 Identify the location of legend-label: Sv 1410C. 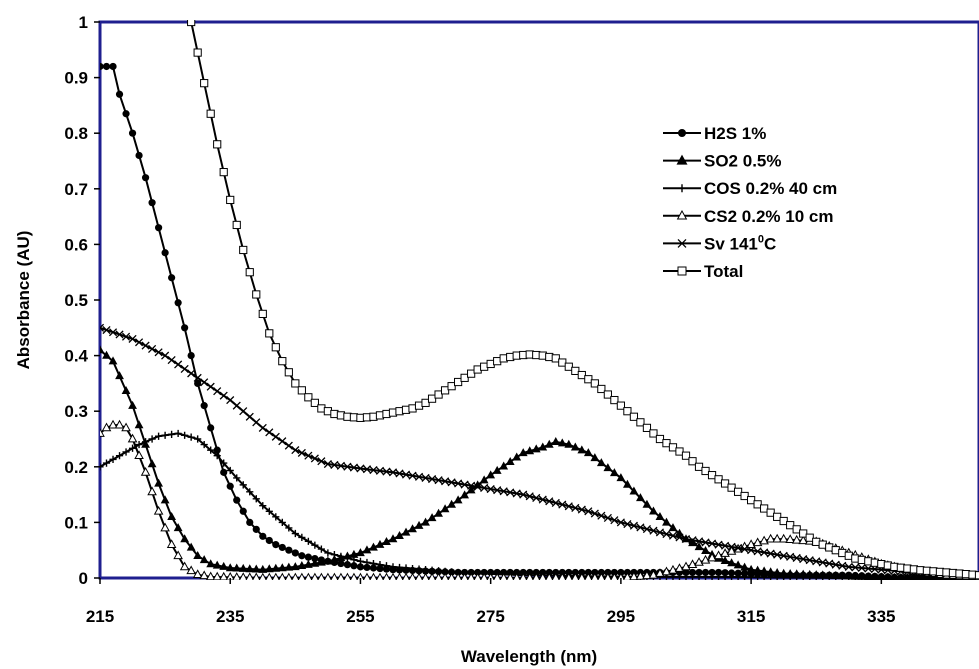
(740, 243).